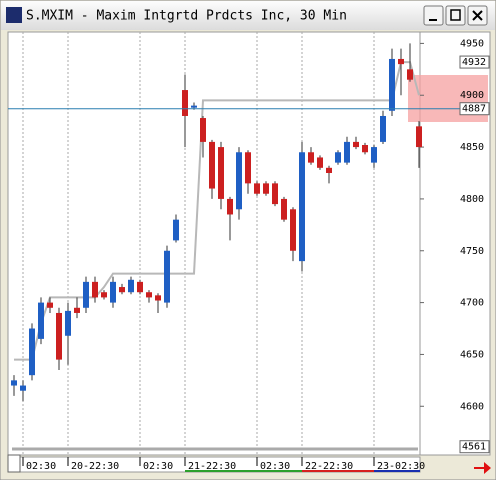 The width and height of the screenshot is (496, 484). I want to click on y-tick-label: 4700, so click(472, 303).